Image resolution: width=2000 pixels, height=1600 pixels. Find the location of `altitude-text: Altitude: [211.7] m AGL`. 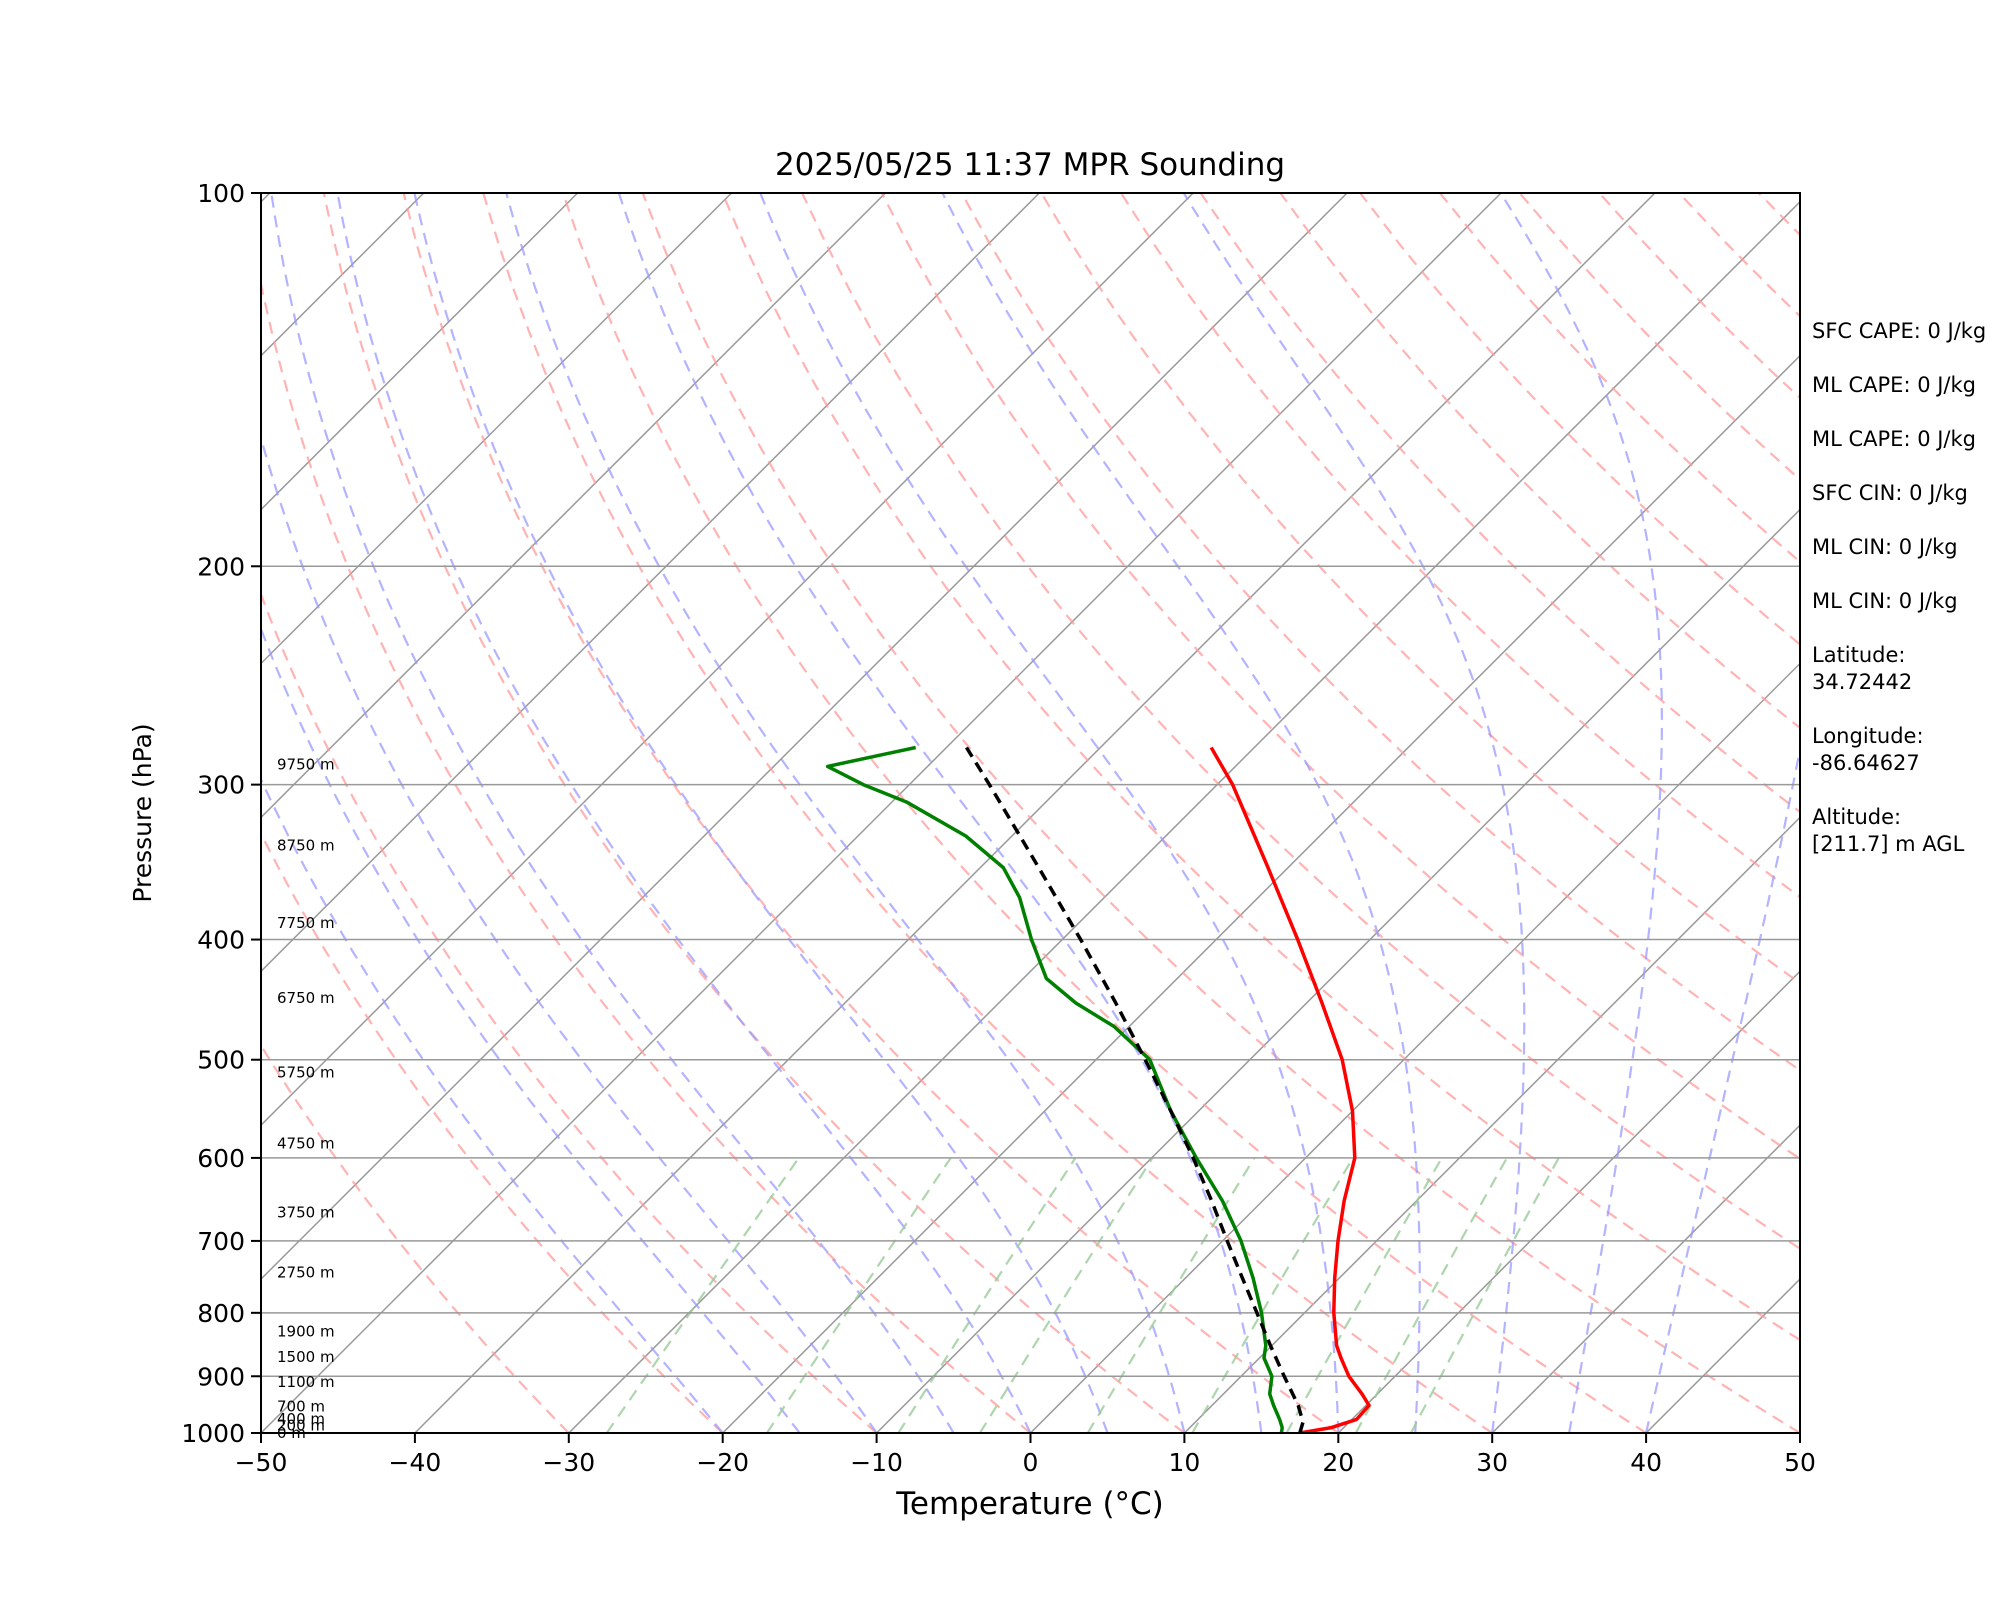

altitude-text: Altitude: [211.7] m AGL is located at coordinates (1888, 830).